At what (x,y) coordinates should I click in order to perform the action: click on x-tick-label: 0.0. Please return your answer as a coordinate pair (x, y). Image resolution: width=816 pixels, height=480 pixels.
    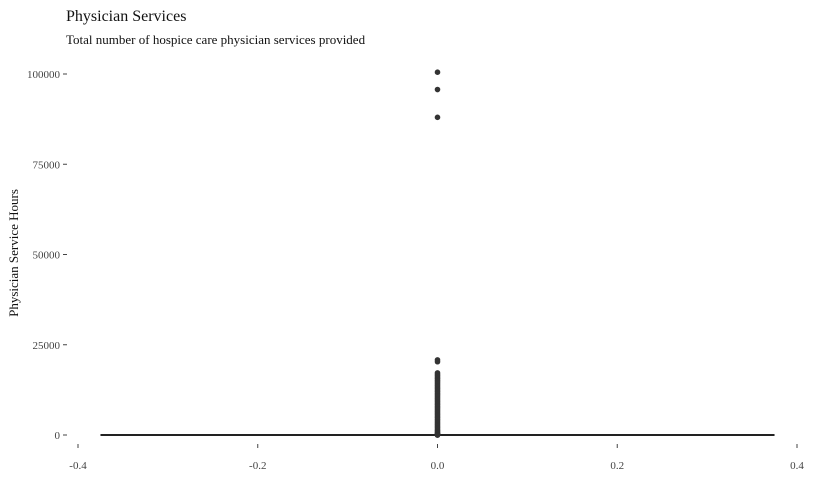
    Looking at the image, I should click on (438, 466).